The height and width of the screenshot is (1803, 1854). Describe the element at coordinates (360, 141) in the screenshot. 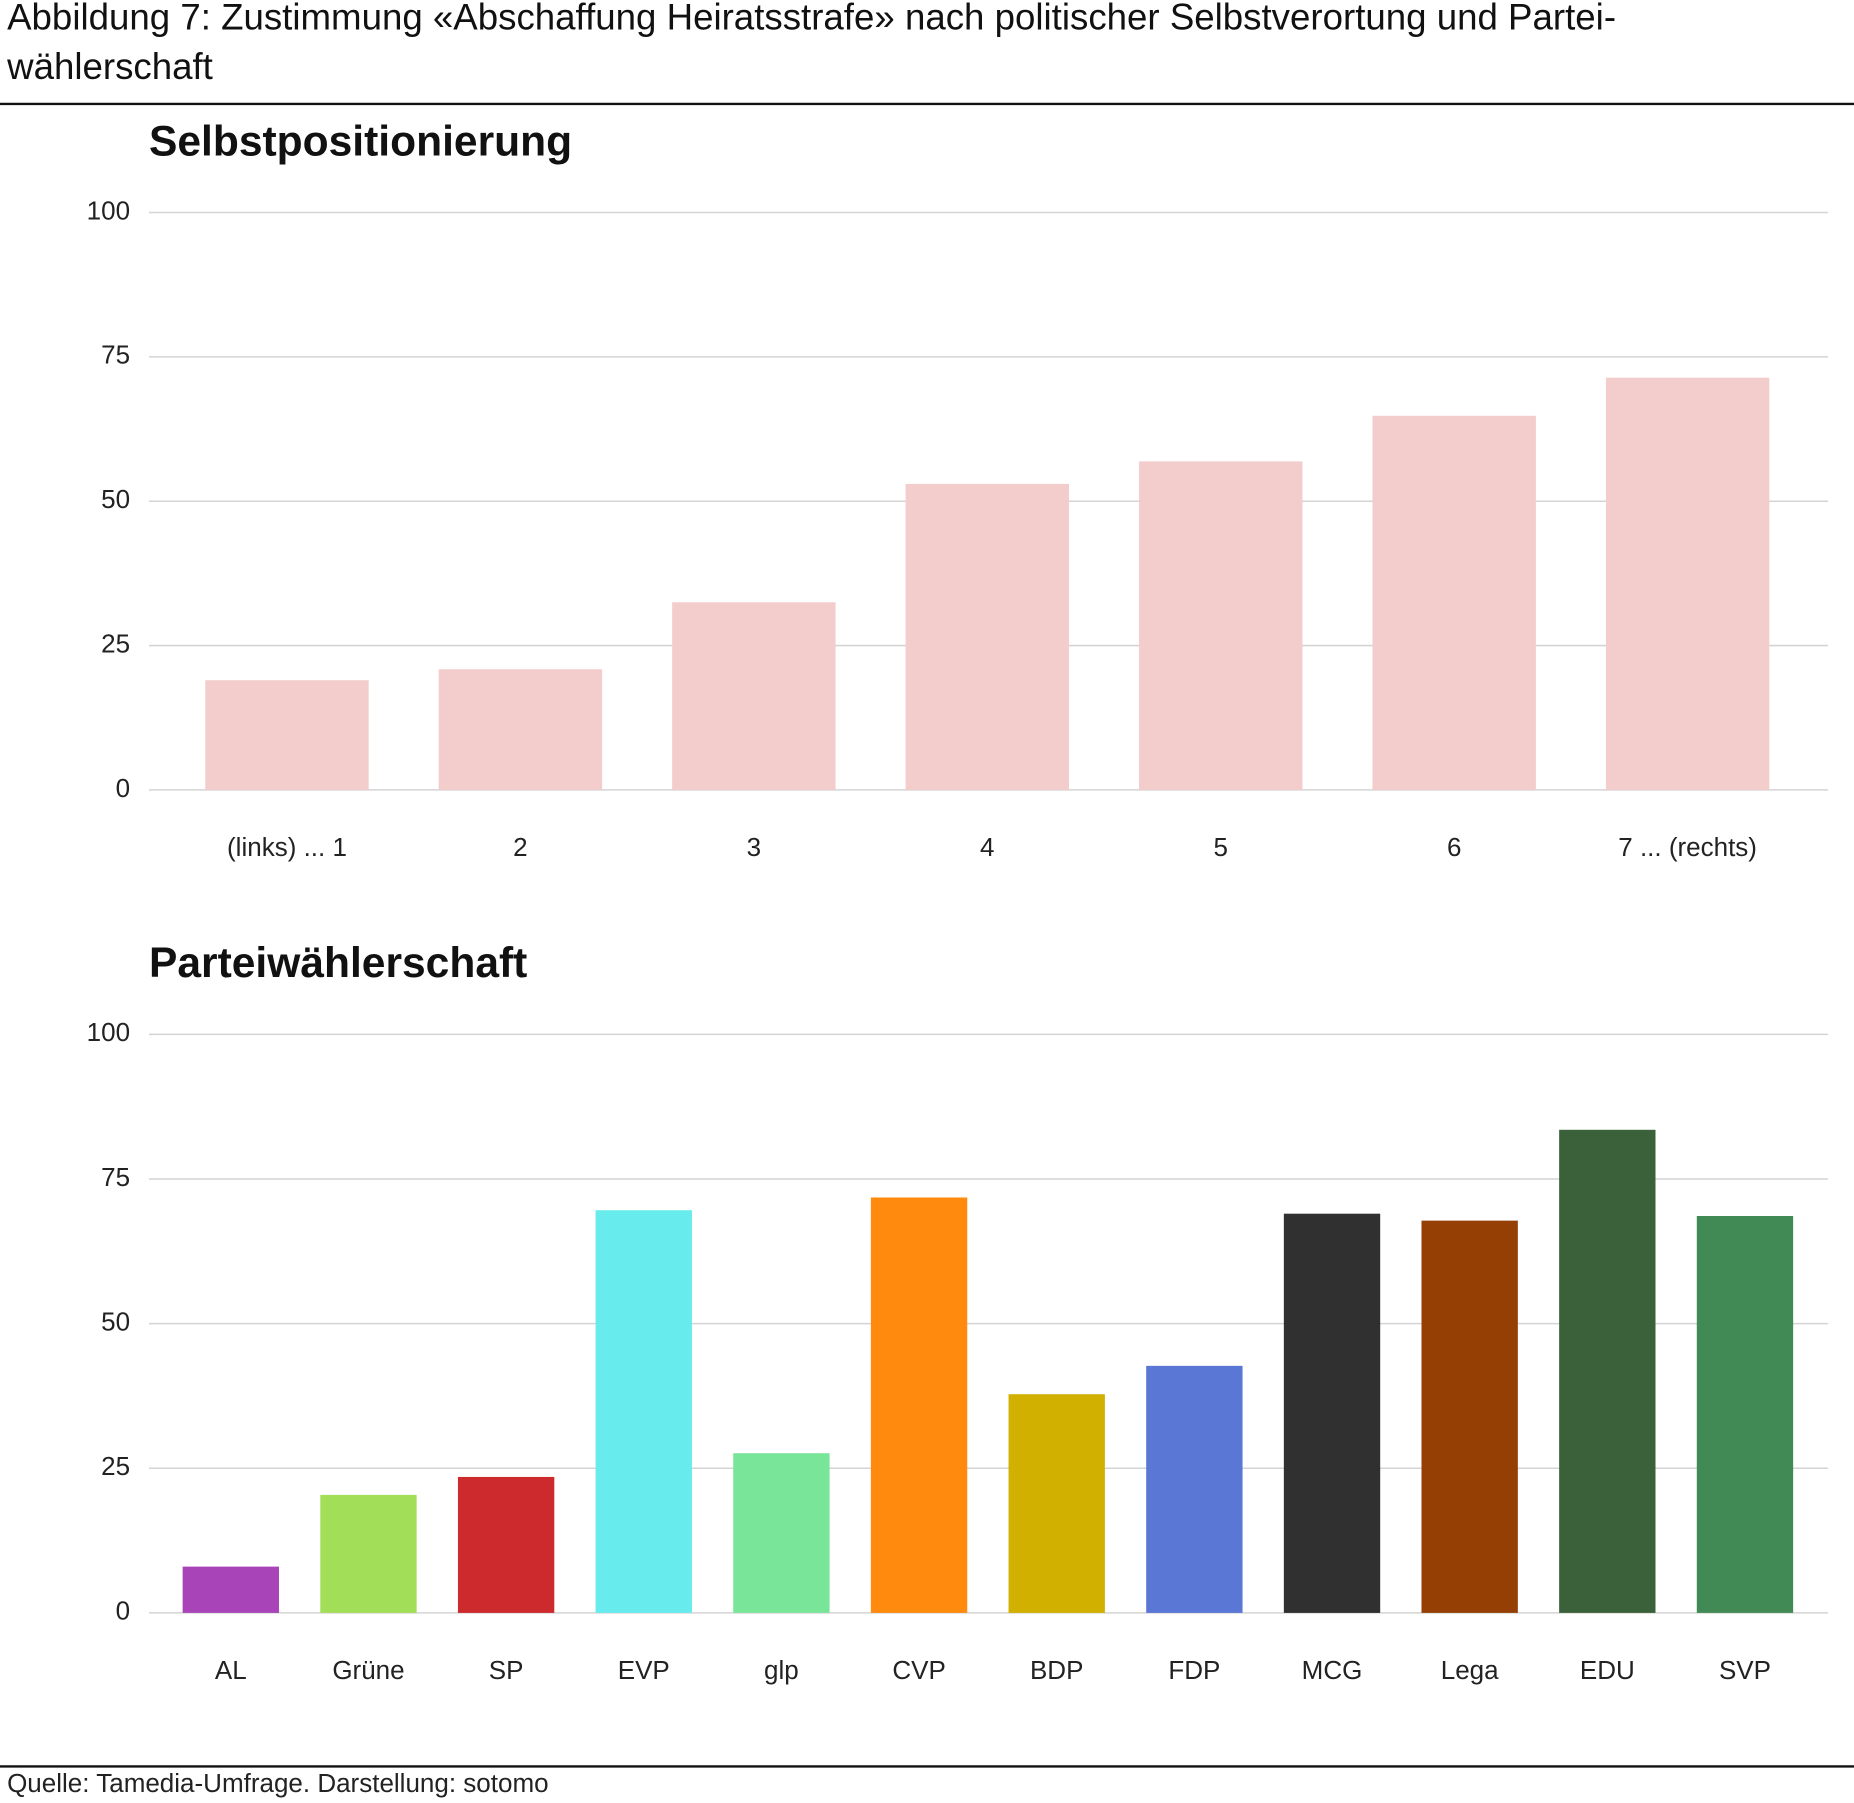

I see `chart-title: Selbstpositionierung` at that location.